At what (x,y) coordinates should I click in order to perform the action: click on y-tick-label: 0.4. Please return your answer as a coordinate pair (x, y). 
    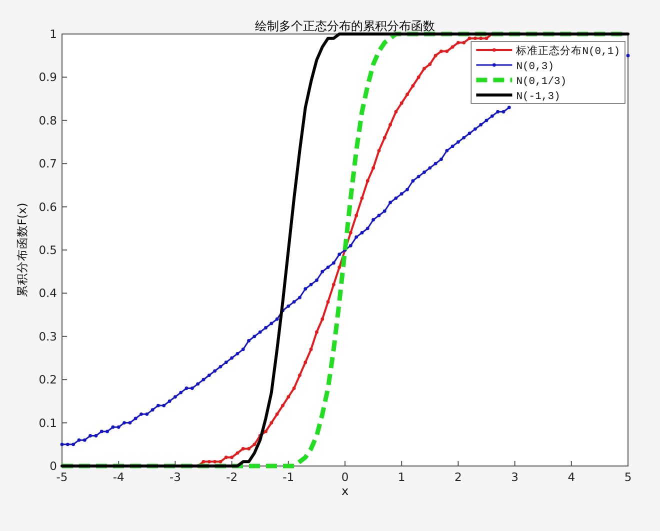
    Looking at the image, I should click on (47, 293).